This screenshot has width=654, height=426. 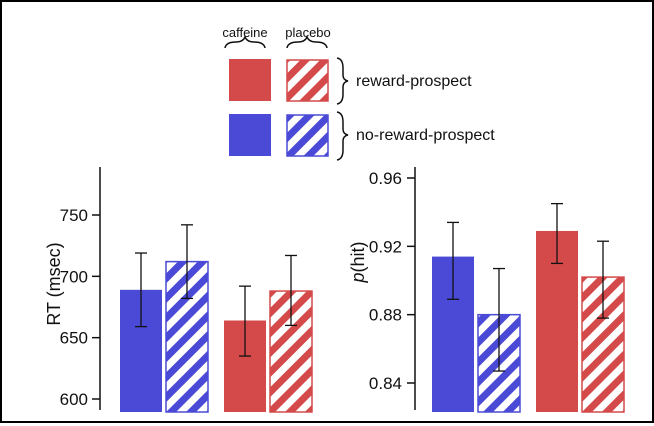 I want to click on legend-col-placebo: placebo, so click(x=308, y=32).